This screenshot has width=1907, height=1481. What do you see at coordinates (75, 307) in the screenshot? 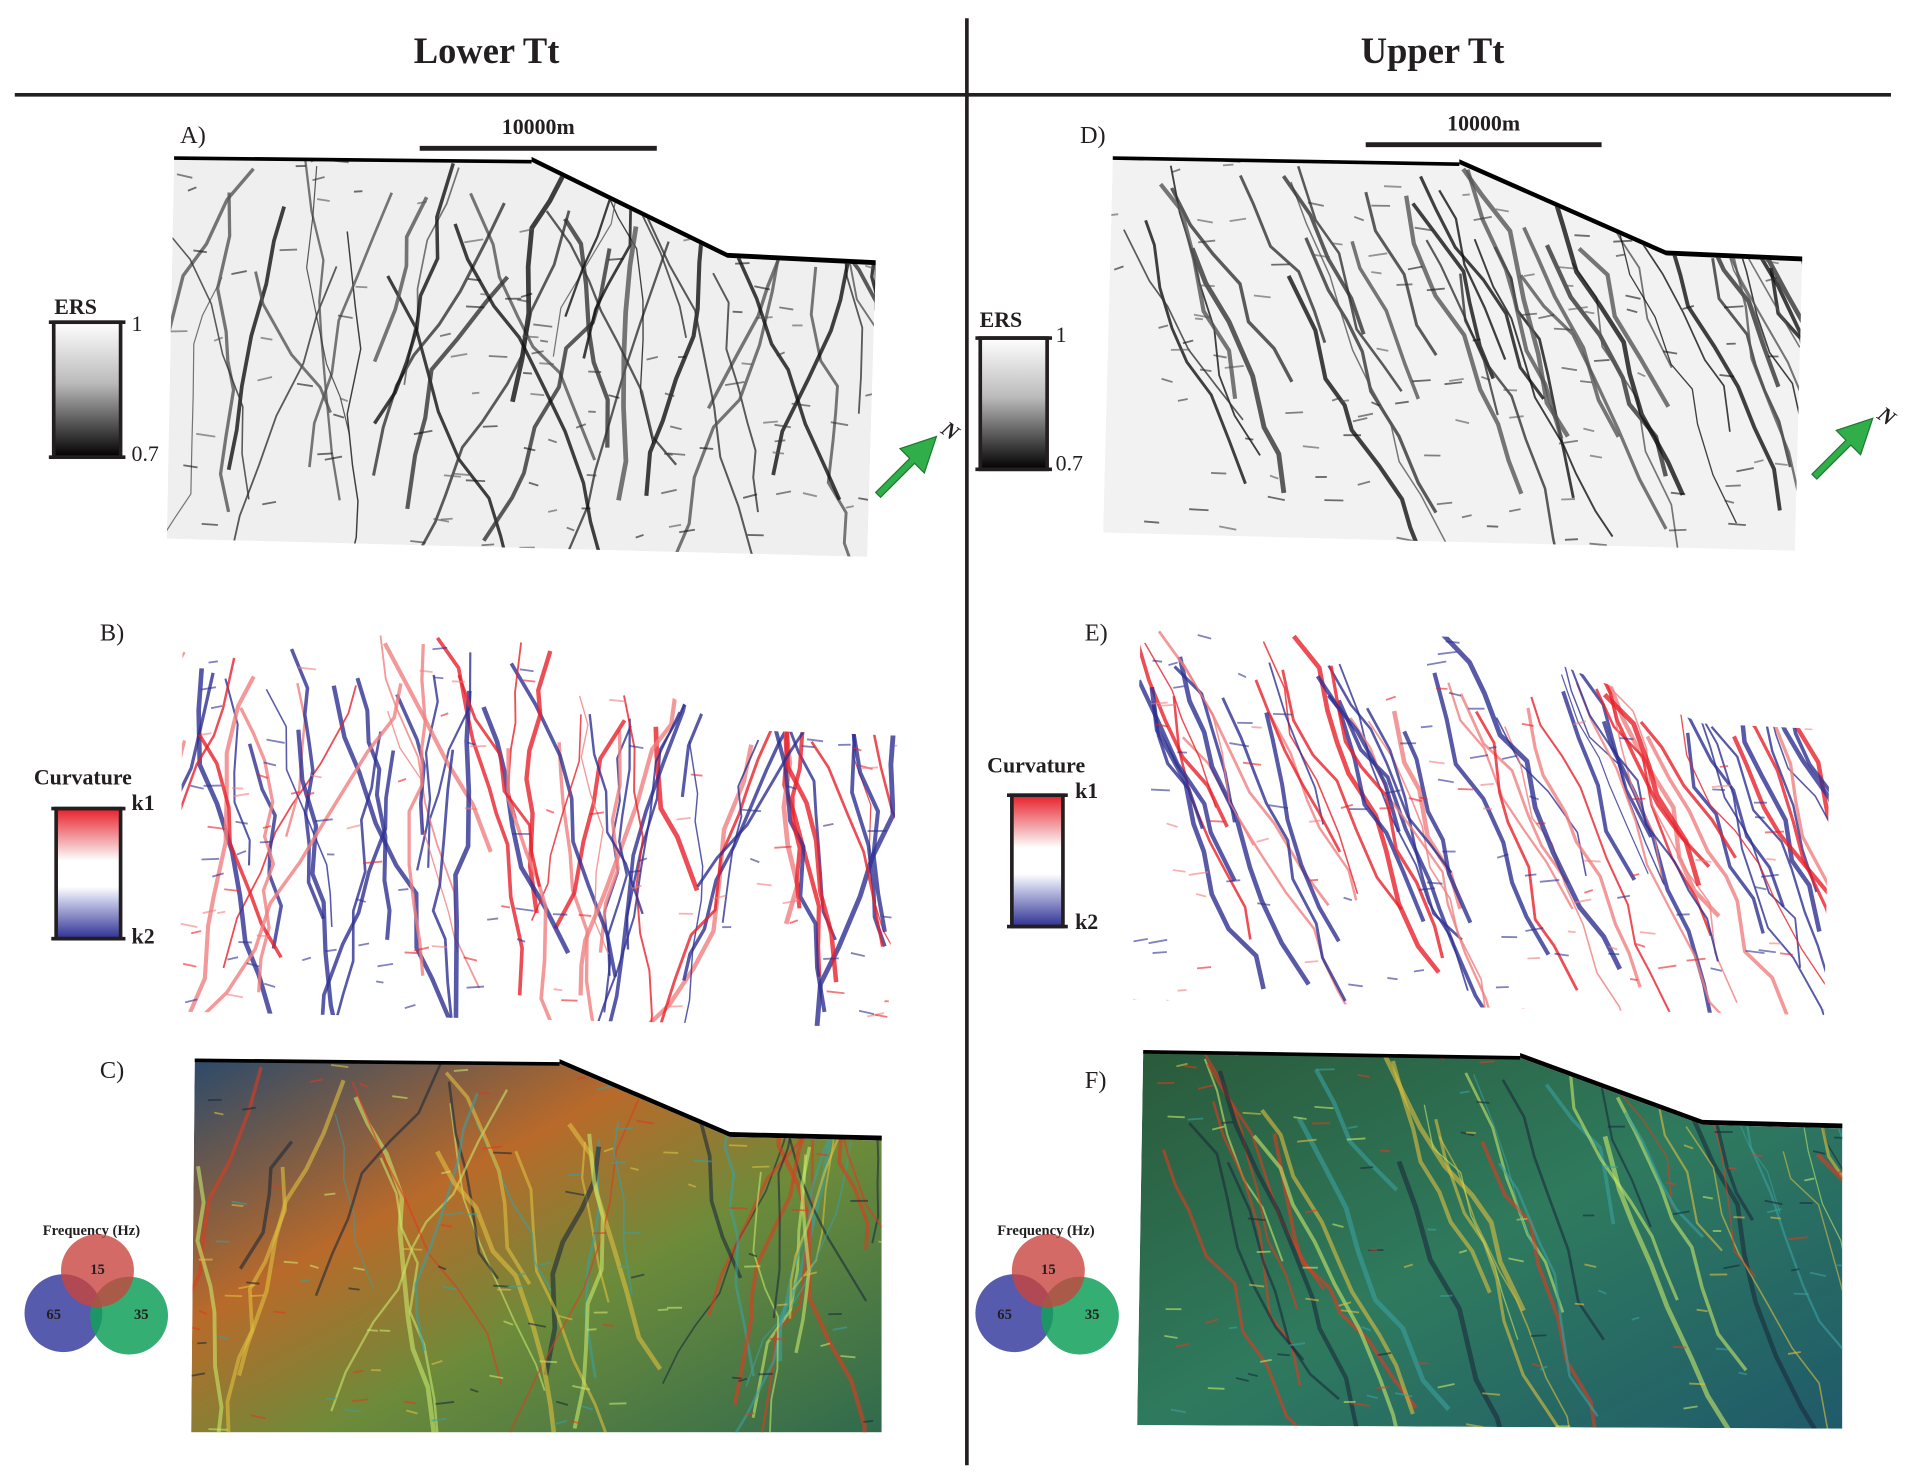
I see `legend-title: ERS` at bounding box center [75, 307].